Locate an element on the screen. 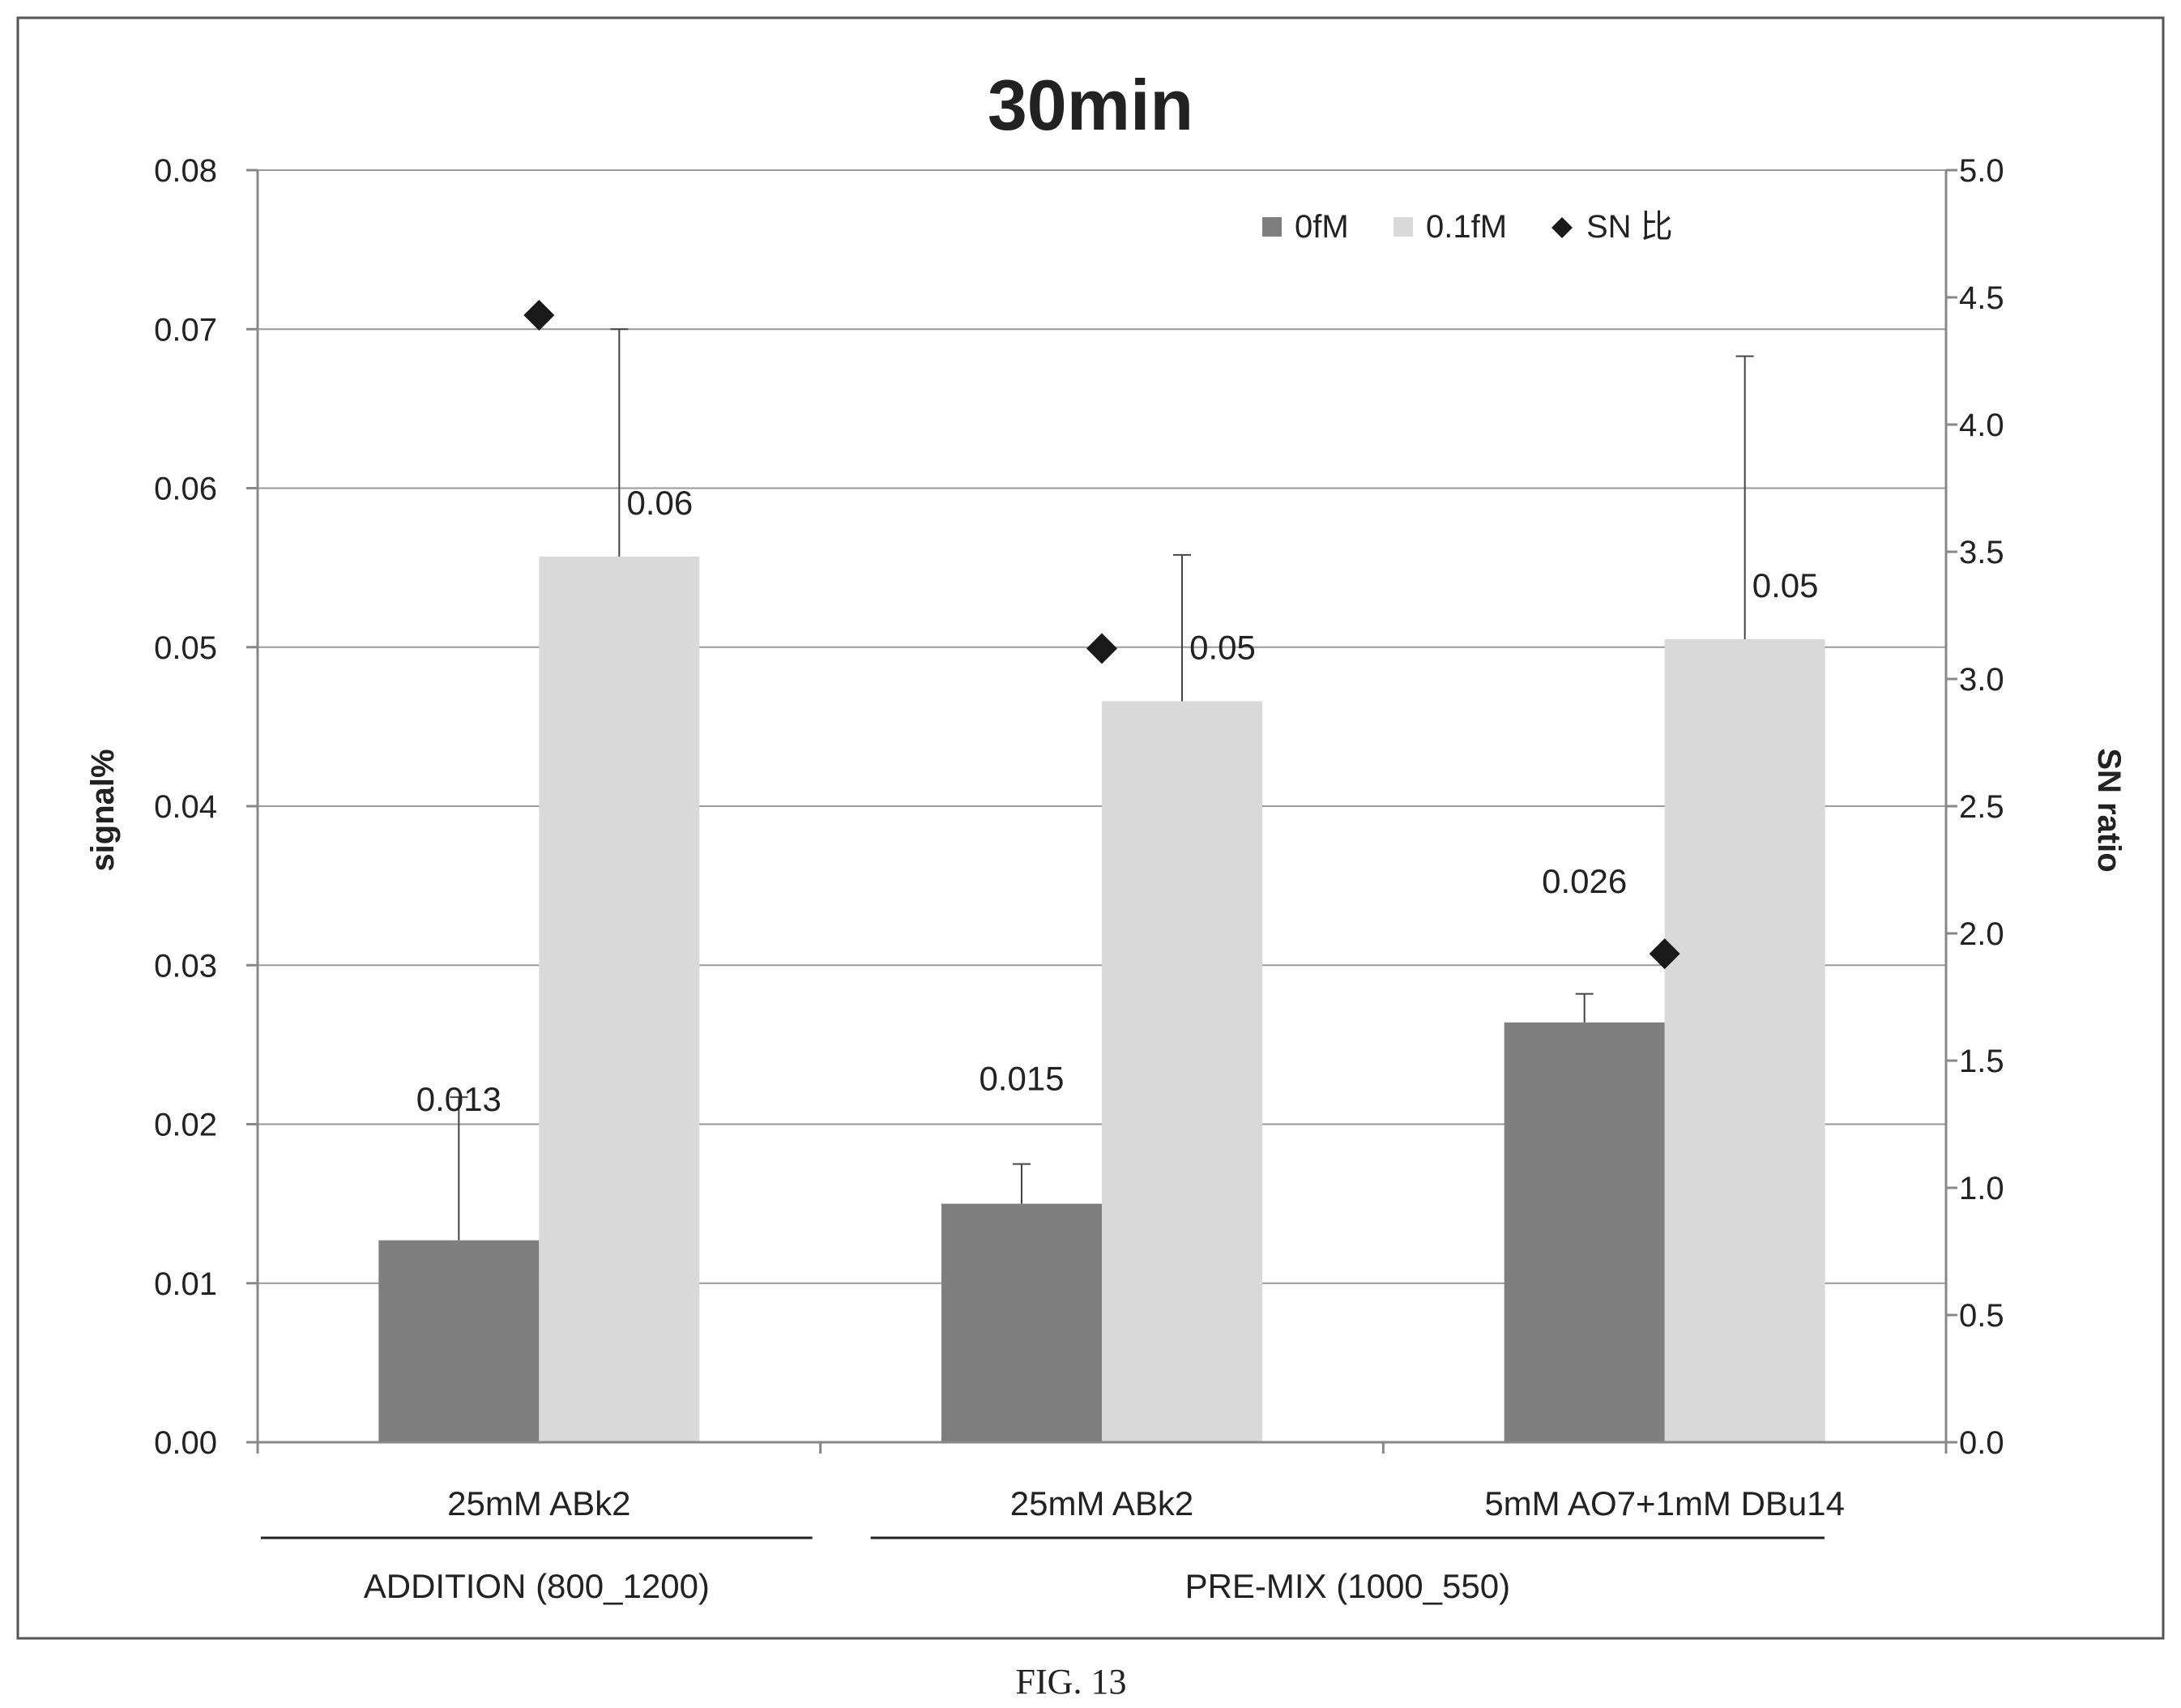  y-axis-ticks: 0.00 0.01 0.02 0.03 0.04 0.05 0.06 0.07 0.08 is located at coordinates (206, 807).